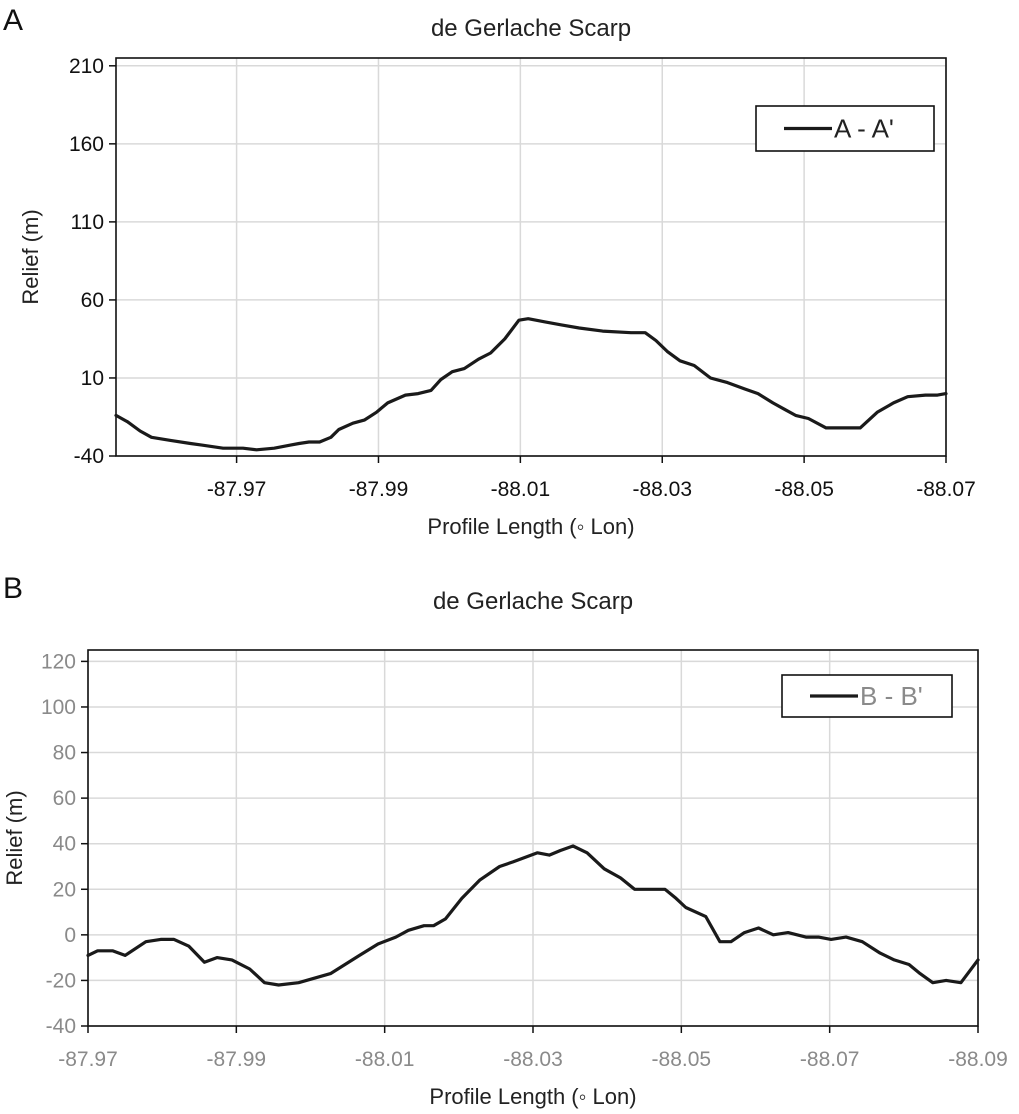 This screenshot has width=1019, height=1114. I want to click on y-tick-label: 10, so click(92, 378).